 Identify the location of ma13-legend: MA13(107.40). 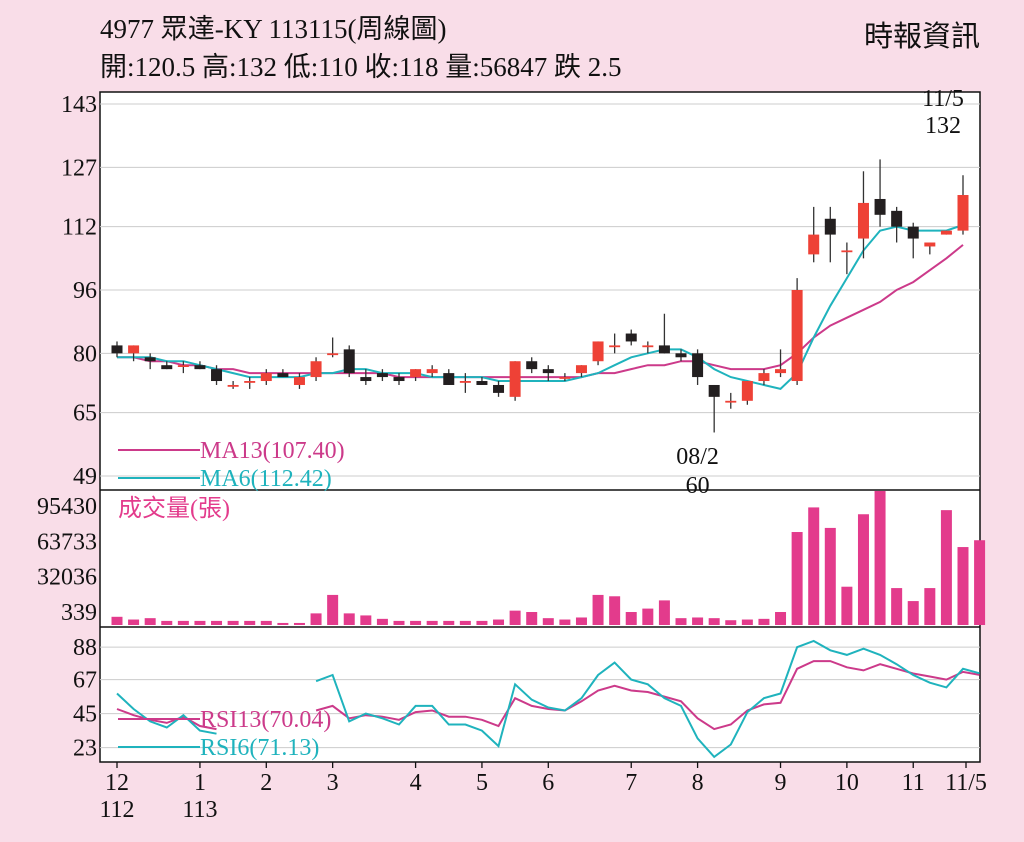
(272, 451).